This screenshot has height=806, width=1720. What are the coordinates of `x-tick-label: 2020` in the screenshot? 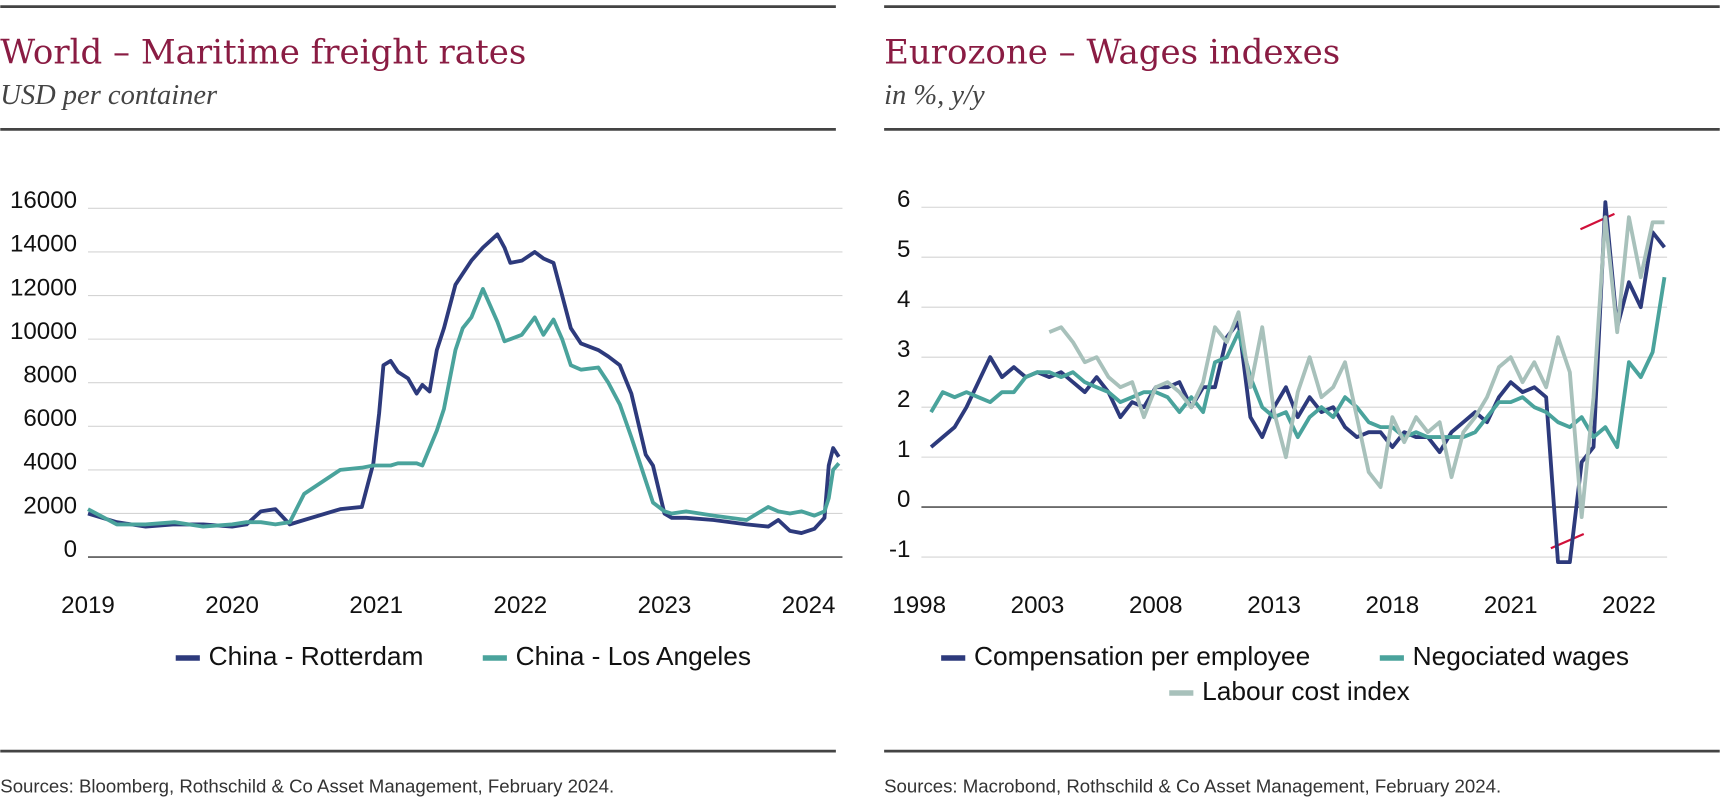 It's located at (232, 605).